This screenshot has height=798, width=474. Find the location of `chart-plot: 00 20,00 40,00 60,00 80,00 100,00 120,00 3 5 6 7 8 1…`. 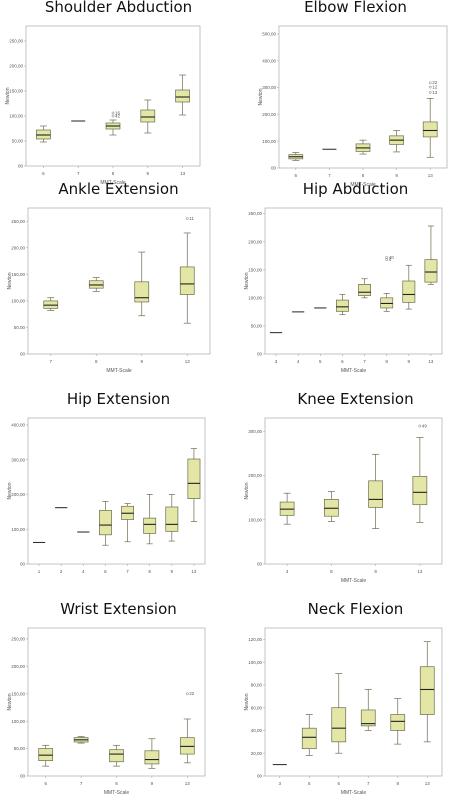

chart-plot: 00 20,00 40,00 60,00 80,00 100,00 120,00 3 5 6 7 8 1… is located at coordinates (343, 711).